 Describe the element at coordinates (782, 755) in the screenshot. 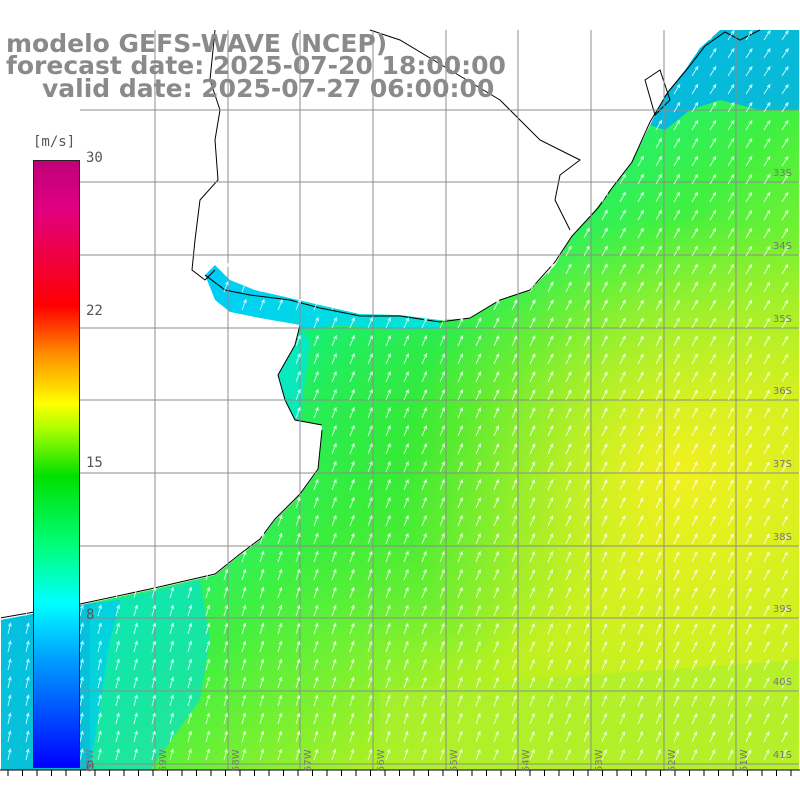

I see `lat-label: 41S` at that location.